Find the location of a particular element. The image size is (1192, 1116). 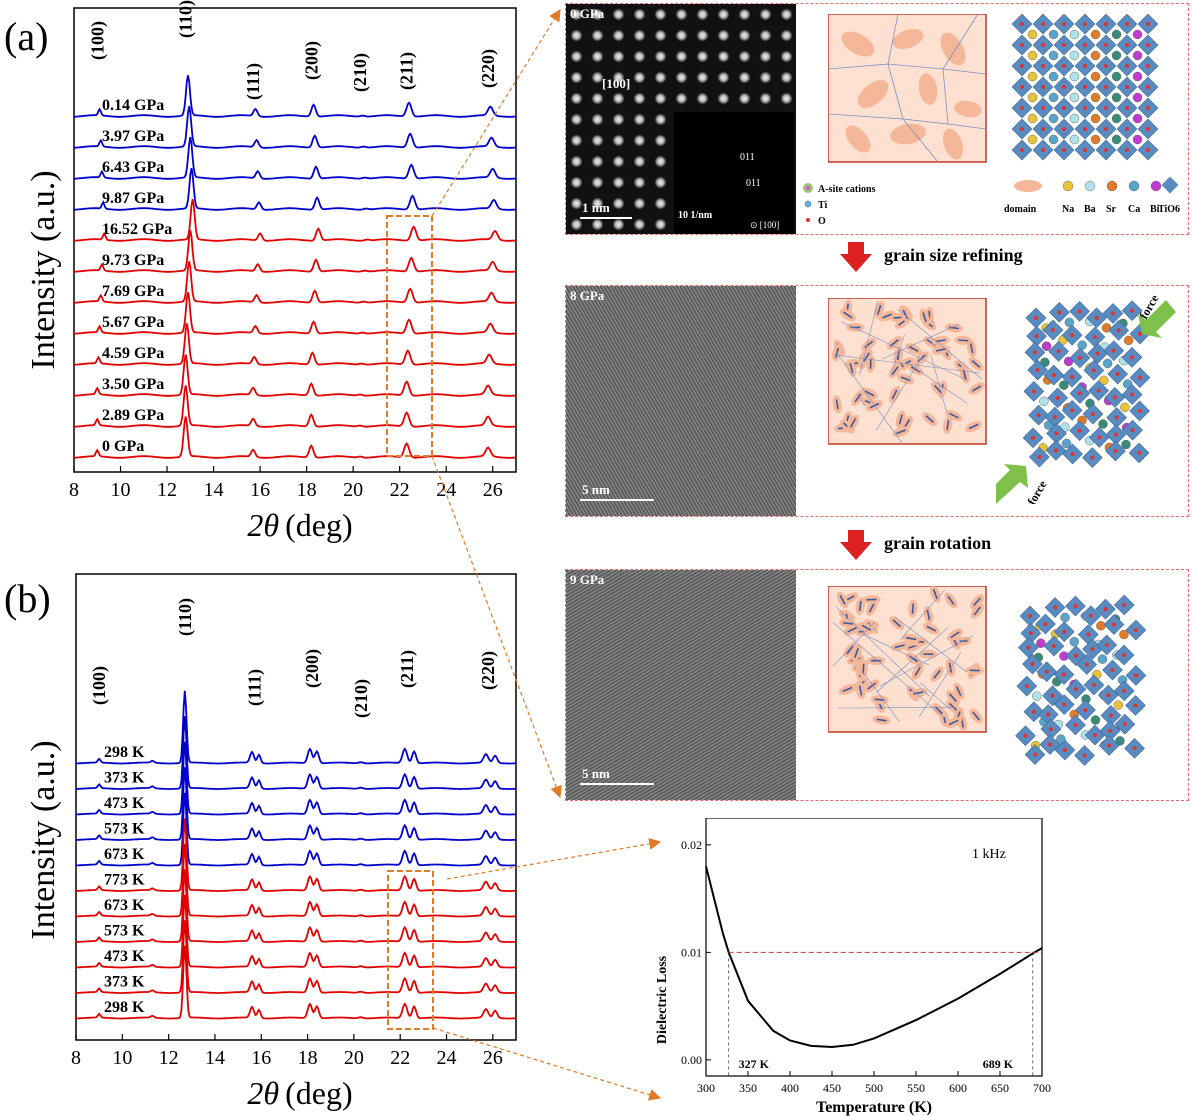

trace-label: 298 K is located at coordinates (124, 752).